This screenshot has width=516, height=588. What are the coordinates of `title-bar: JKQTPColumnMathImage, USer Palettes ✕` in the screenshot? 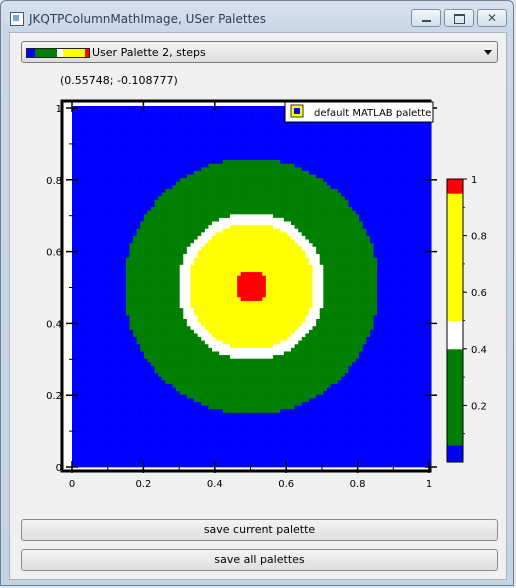 It's located at (257, 18).